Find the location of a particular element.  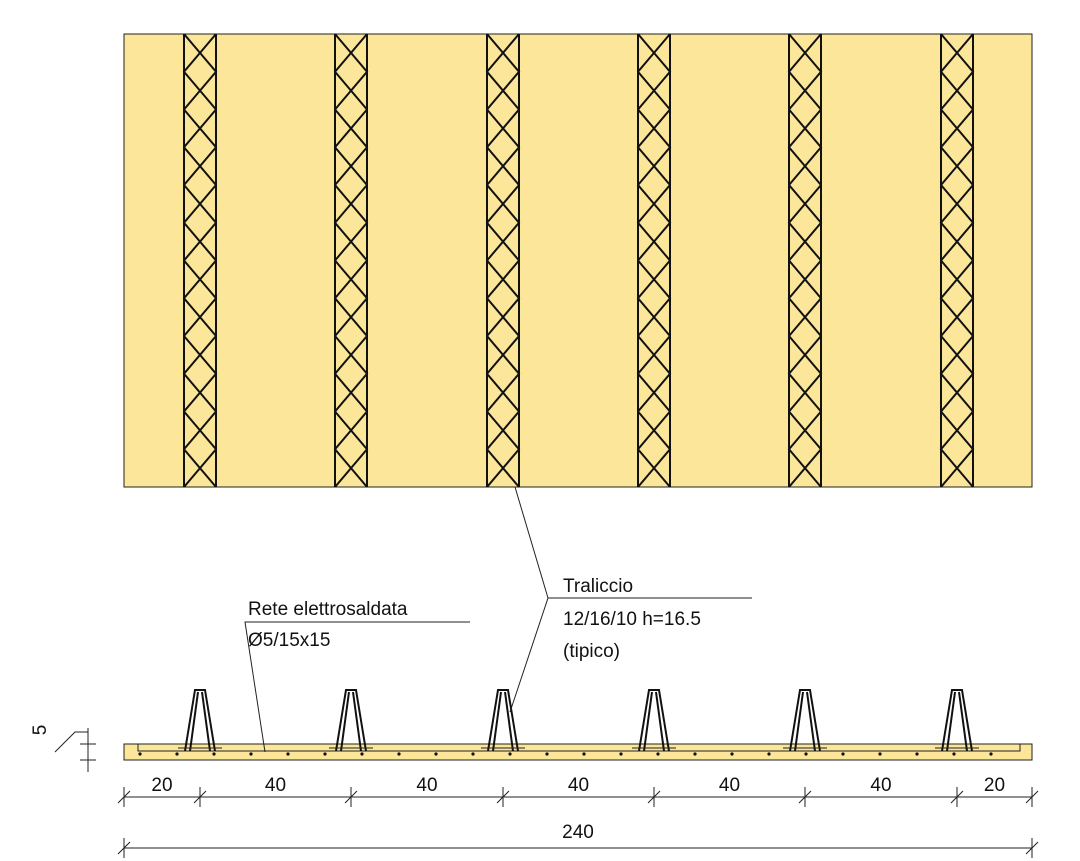

truss-note: (tipico) is located at coordinates (591, 651).